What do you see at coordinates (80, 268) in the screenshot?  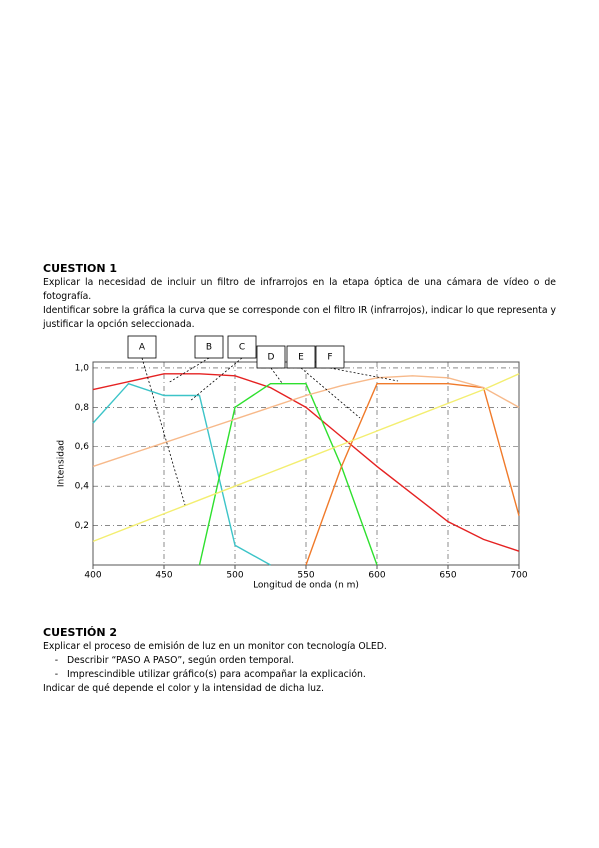 I see `section-title: CUESTION 1` at bounding box center [80, 268].